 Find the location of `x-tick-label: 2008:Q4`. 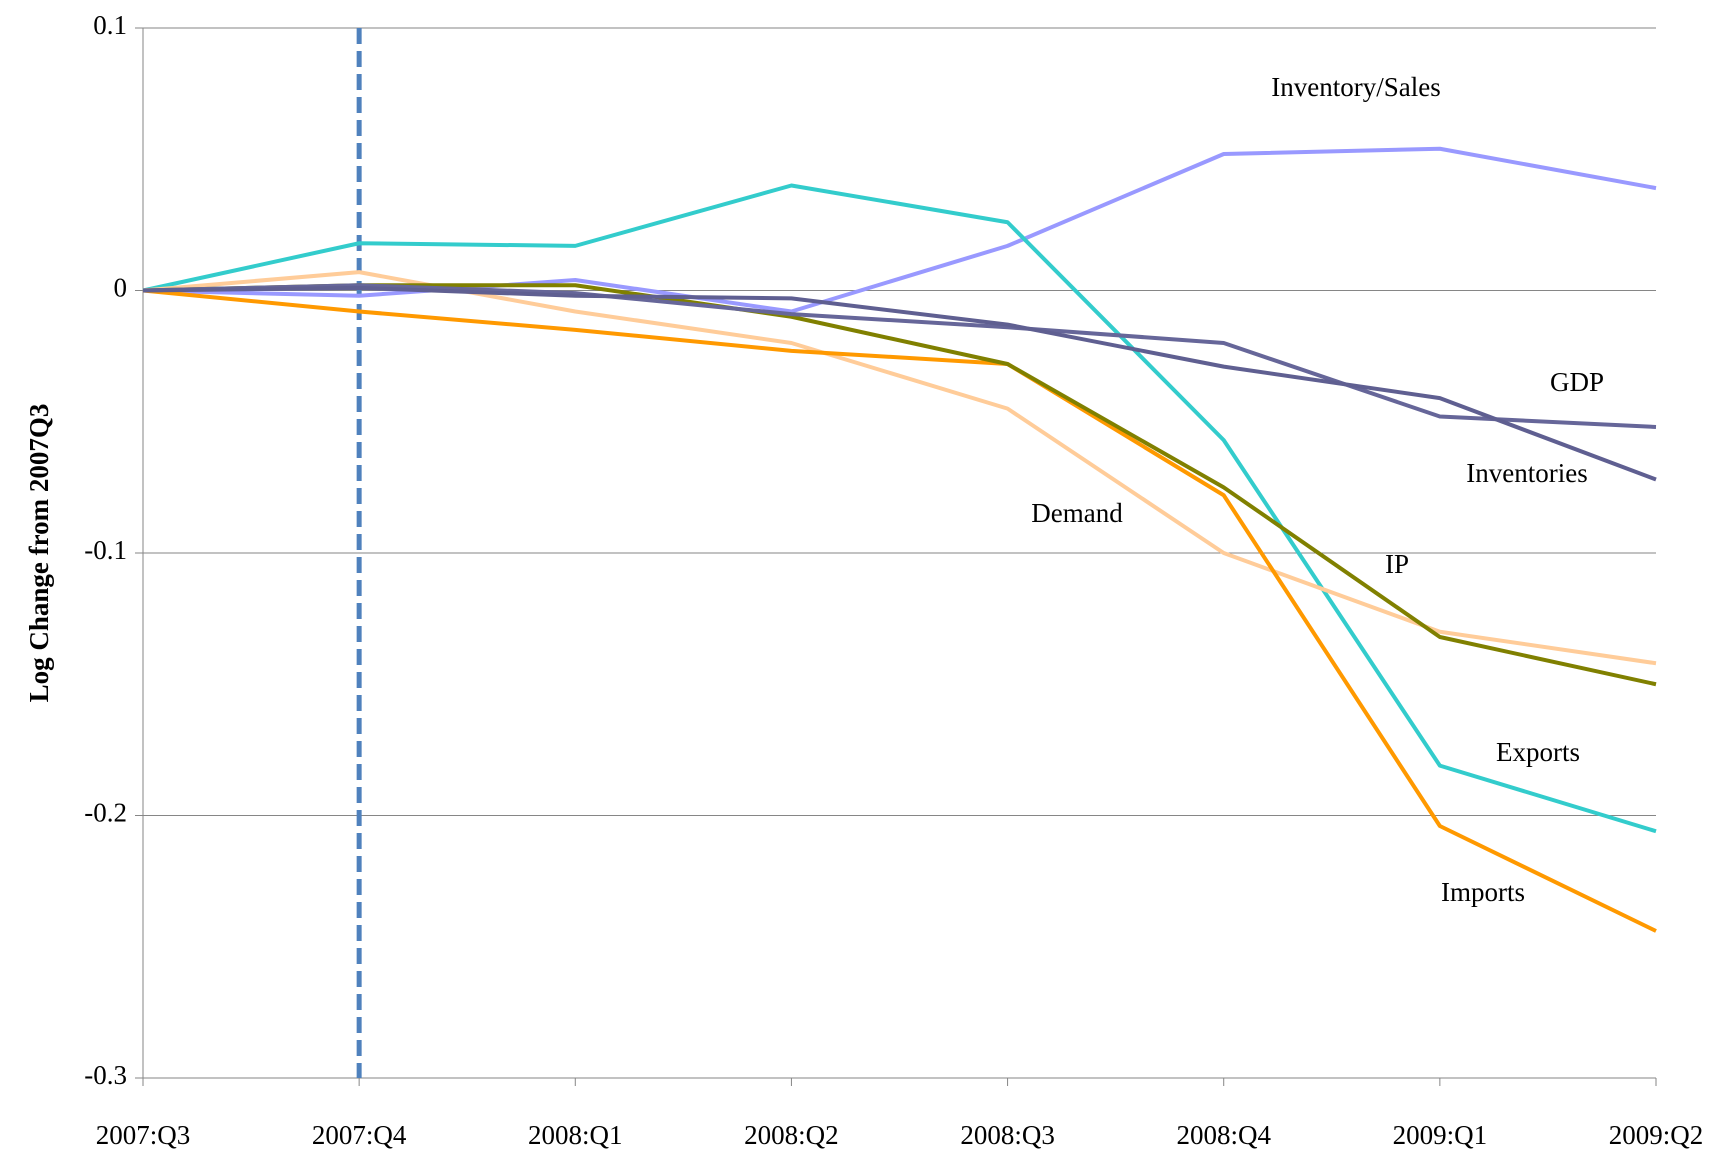

x-tick-label: 2008:Q4 is located at coordinates (1223, 1135).